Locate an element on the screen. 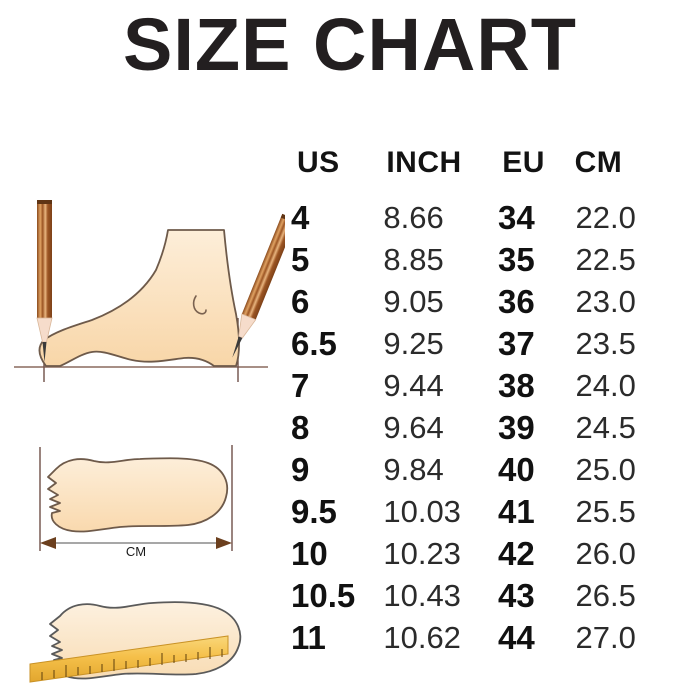 The width and height of the screenshot is (700, 700). table-row: 5 8.85 35 22.5 is located at coordinates (472, 259).